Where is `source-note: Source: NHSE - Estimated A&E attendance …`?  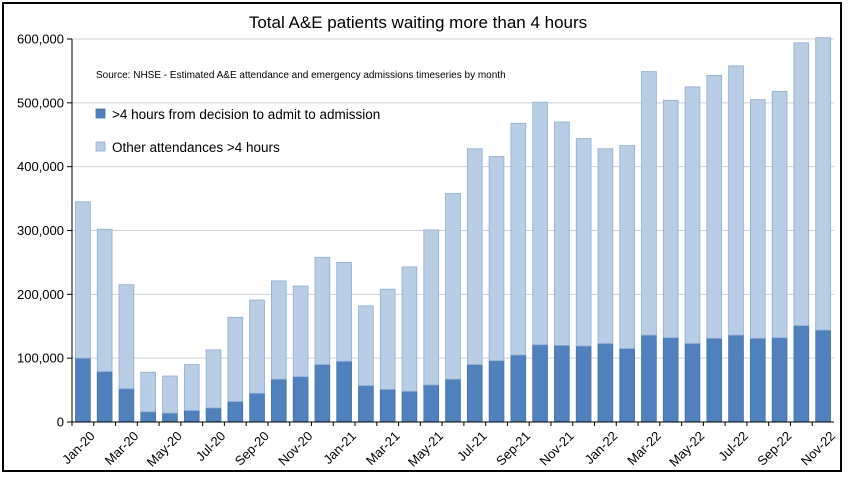
source-note: Source: NHSE - Estimated A&E attendance … is located at coordinates (301, 75).